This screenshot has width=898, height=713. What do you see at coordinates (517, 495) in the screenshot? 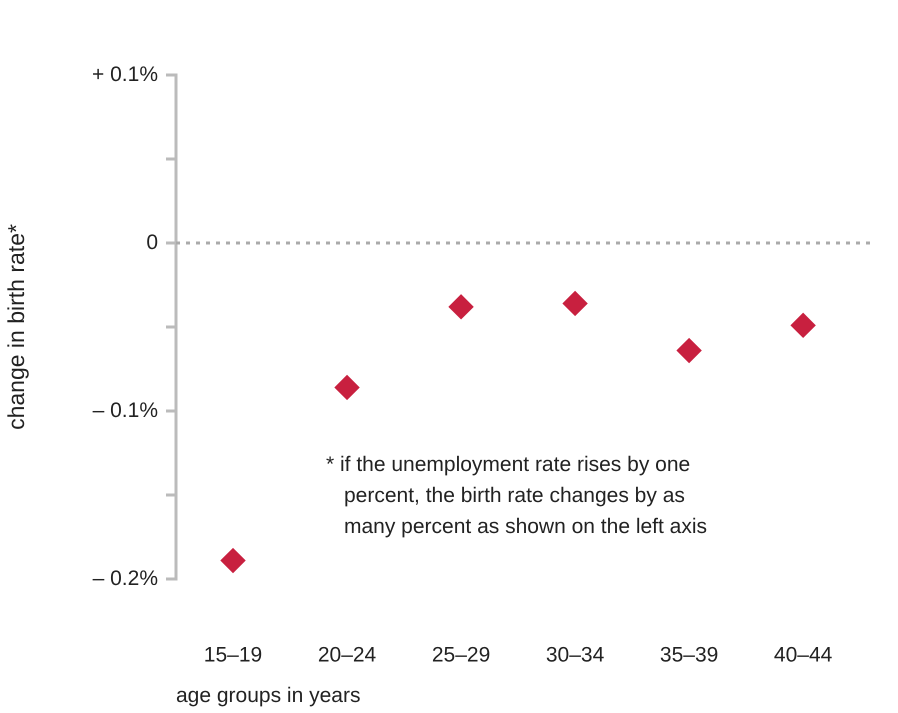
I see `annotation: * if the unemployment rate rises by one percent, the birth rate changes by as many percent as shown on the left axis` at bounding box center [517, 495].